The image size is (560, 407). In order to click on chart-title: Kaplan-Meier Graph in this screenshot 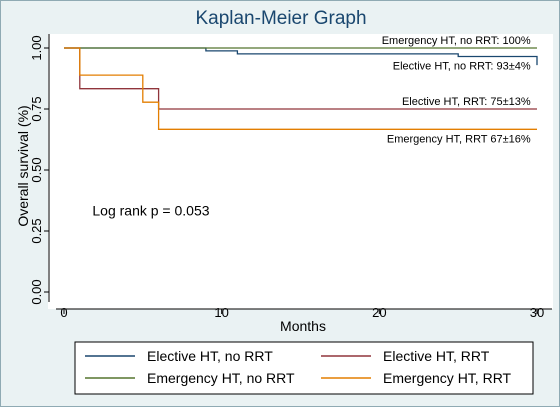, I will do `click(280, 18)`.